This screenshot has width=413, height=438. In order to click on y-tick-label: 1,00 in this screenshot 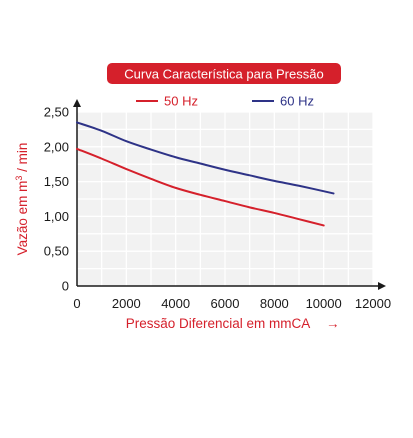, I will do `click(56, 216)`.